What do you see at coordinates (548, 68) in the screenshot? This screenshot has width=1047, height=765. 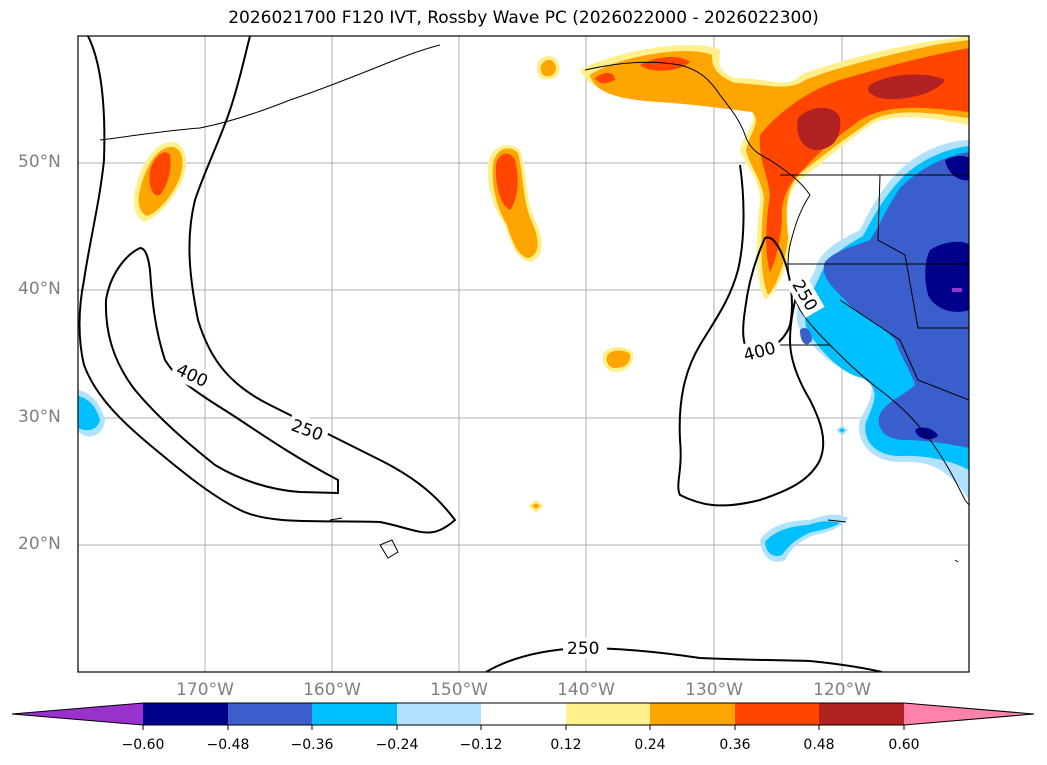 I see `positive-anomaly-gulf-of-alaska` at bounding box center [548, 68].